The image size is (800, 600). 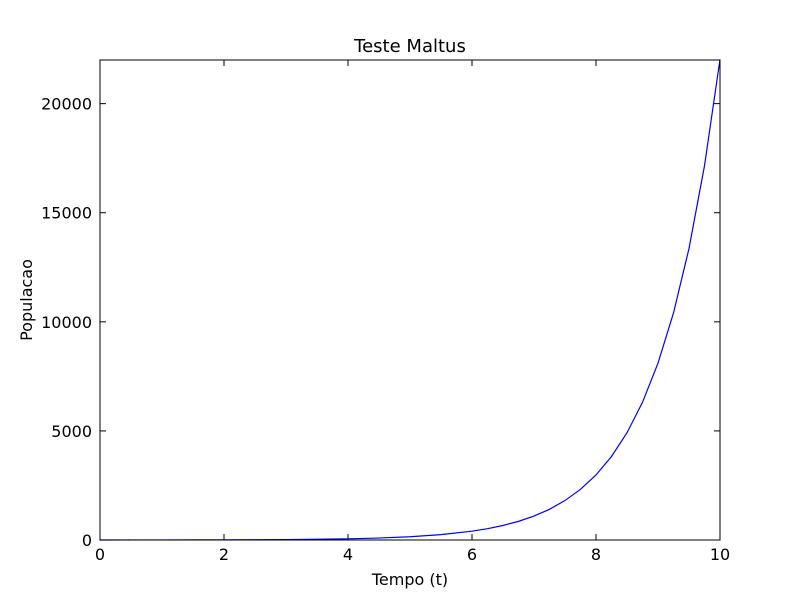 What do you see at coordinates (472, 554) in the screenshot?
I see `x-tick-label: 6` at bounding box center [472, 554].